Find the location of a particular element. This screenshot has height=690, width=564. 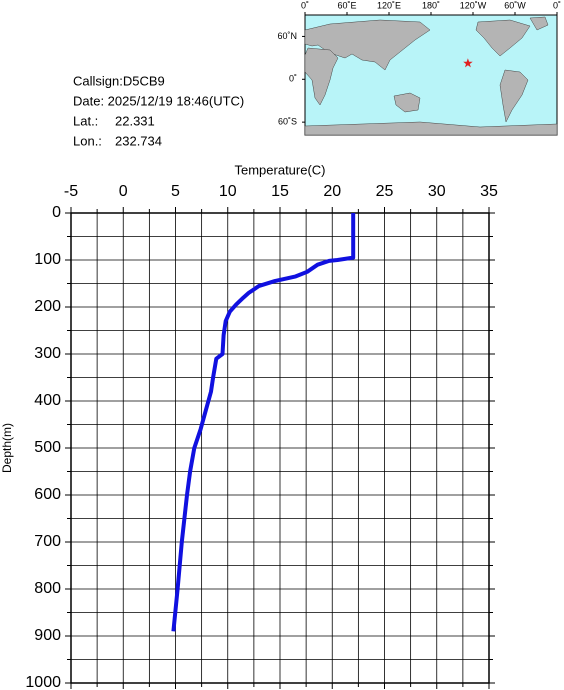

y-tick-label: 100 is located at coordinates (47, 259).